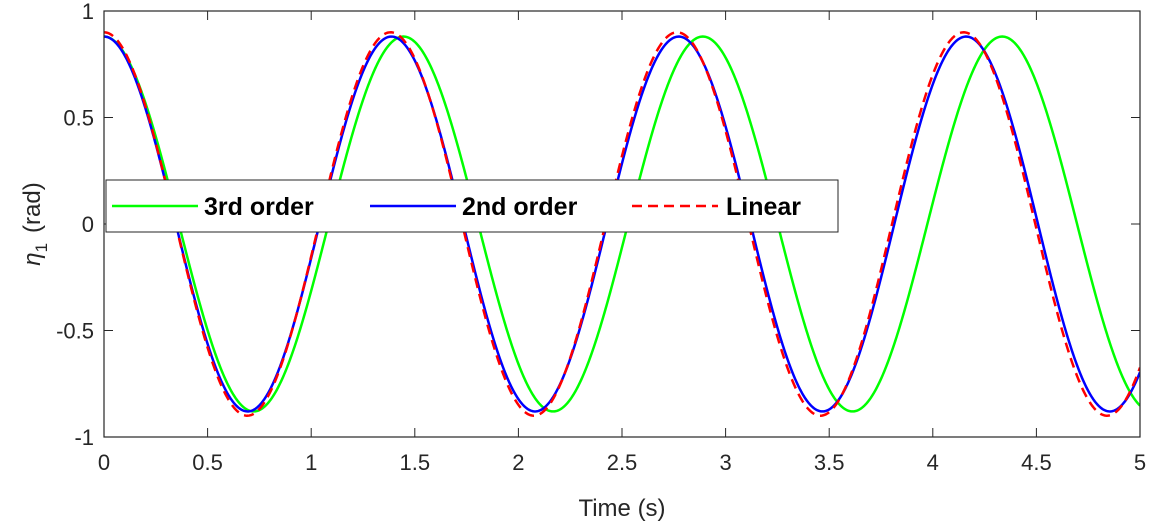 The height and width of the screenshot is (524, 1154). I want to click on legend: 3rd order 2nd order Linear, so click(472, 206).